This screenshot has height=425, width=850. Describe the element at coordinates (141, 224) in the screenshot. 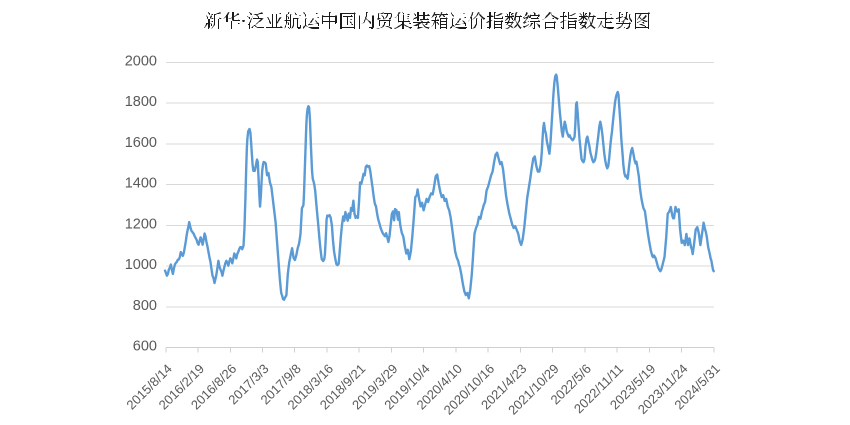

I see `svg-text: 1200` at that location.